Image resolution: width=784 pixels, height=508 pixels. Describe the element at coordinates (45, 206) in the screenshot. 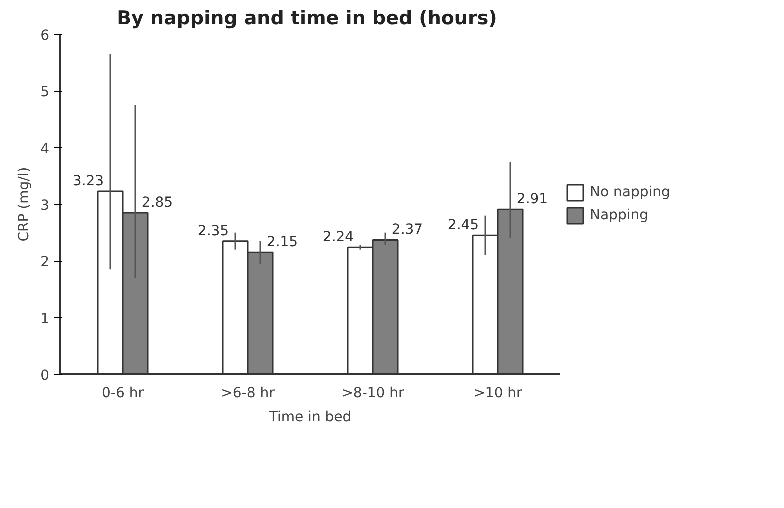

I see `y-tick-label: 3` at that location.